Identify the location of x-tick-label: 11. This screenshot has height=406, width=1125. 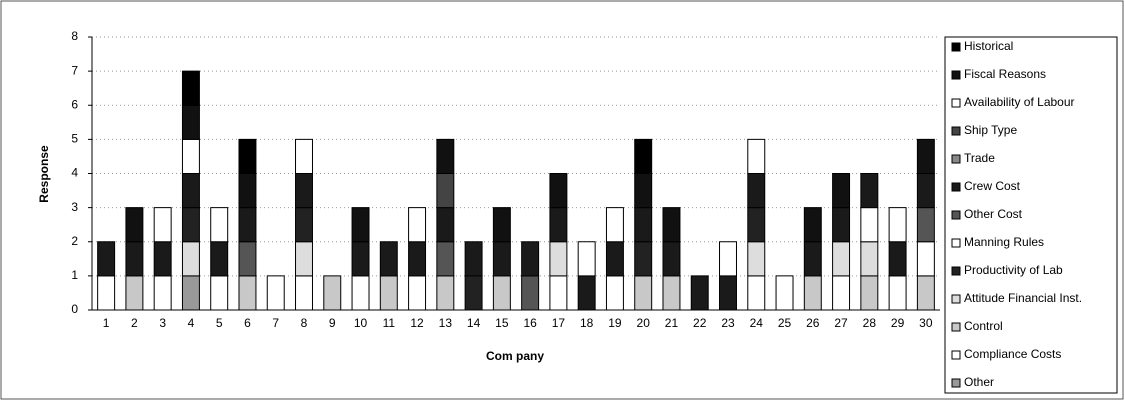
(389, 323).